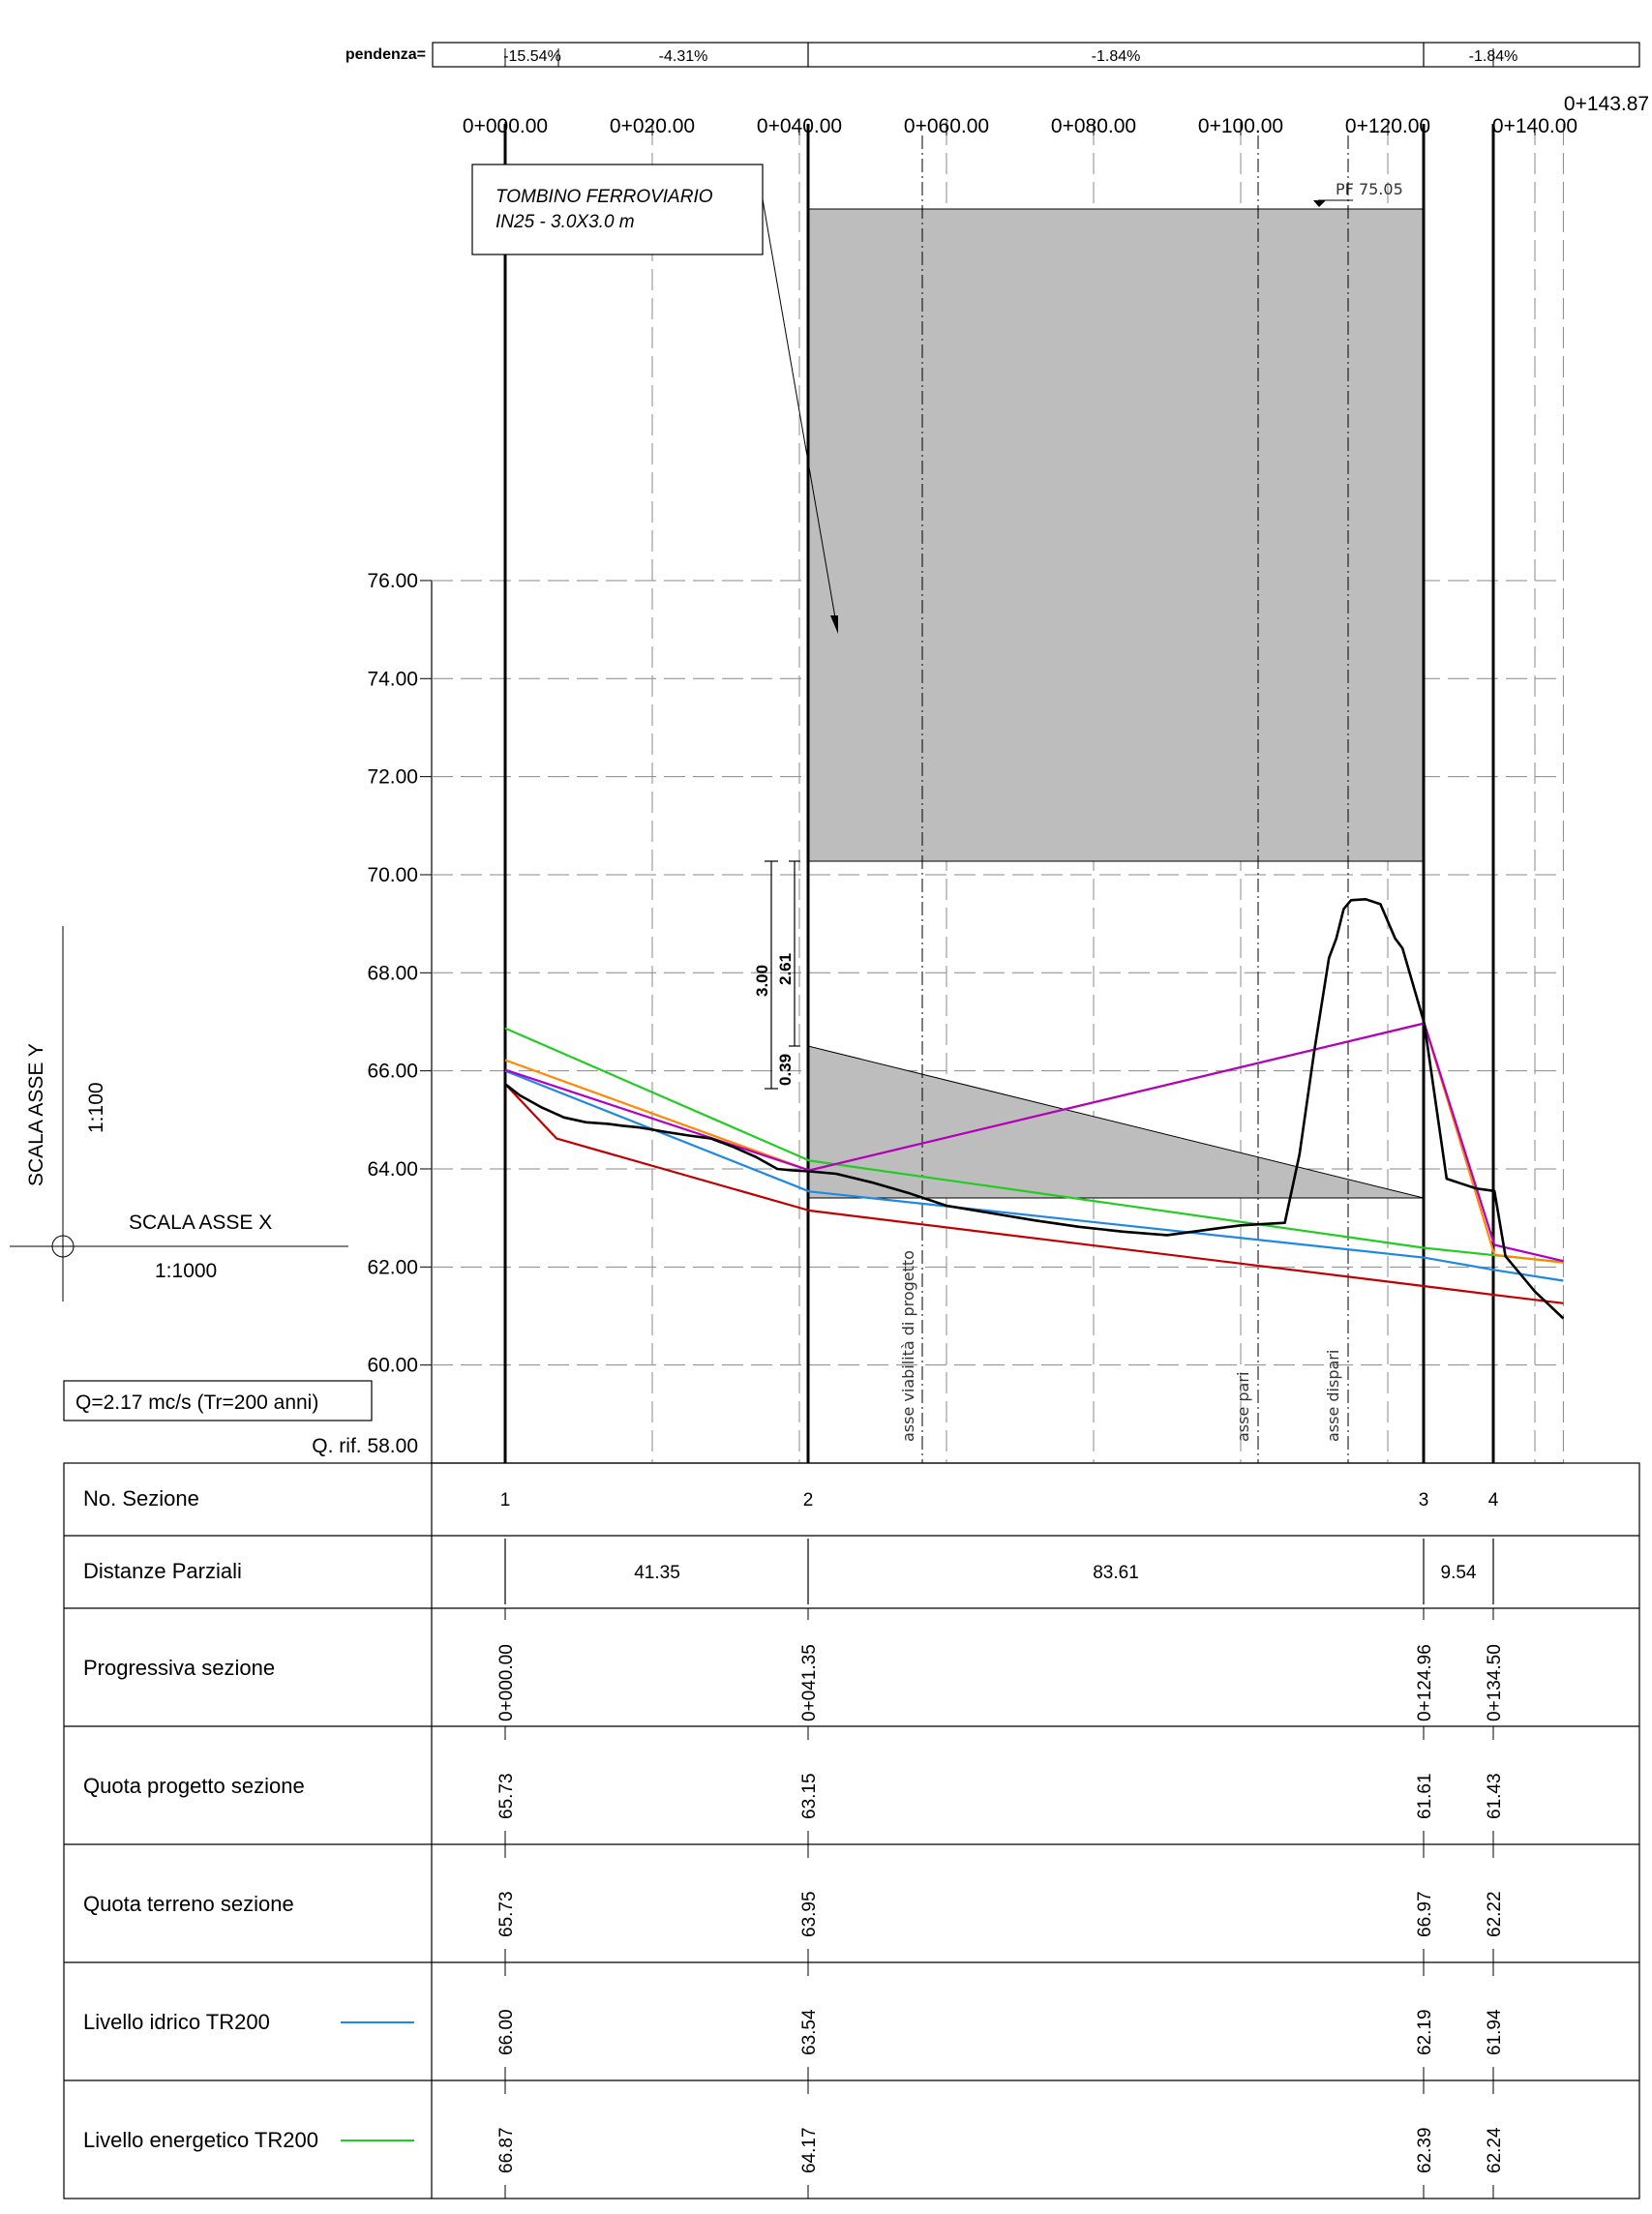 This screenshot has height=2214, width=1652. What do you see at coordinates (684, 56) in the screenshot?
I see `slope-value-2: -4.31%` at bounding box center [684, 56].